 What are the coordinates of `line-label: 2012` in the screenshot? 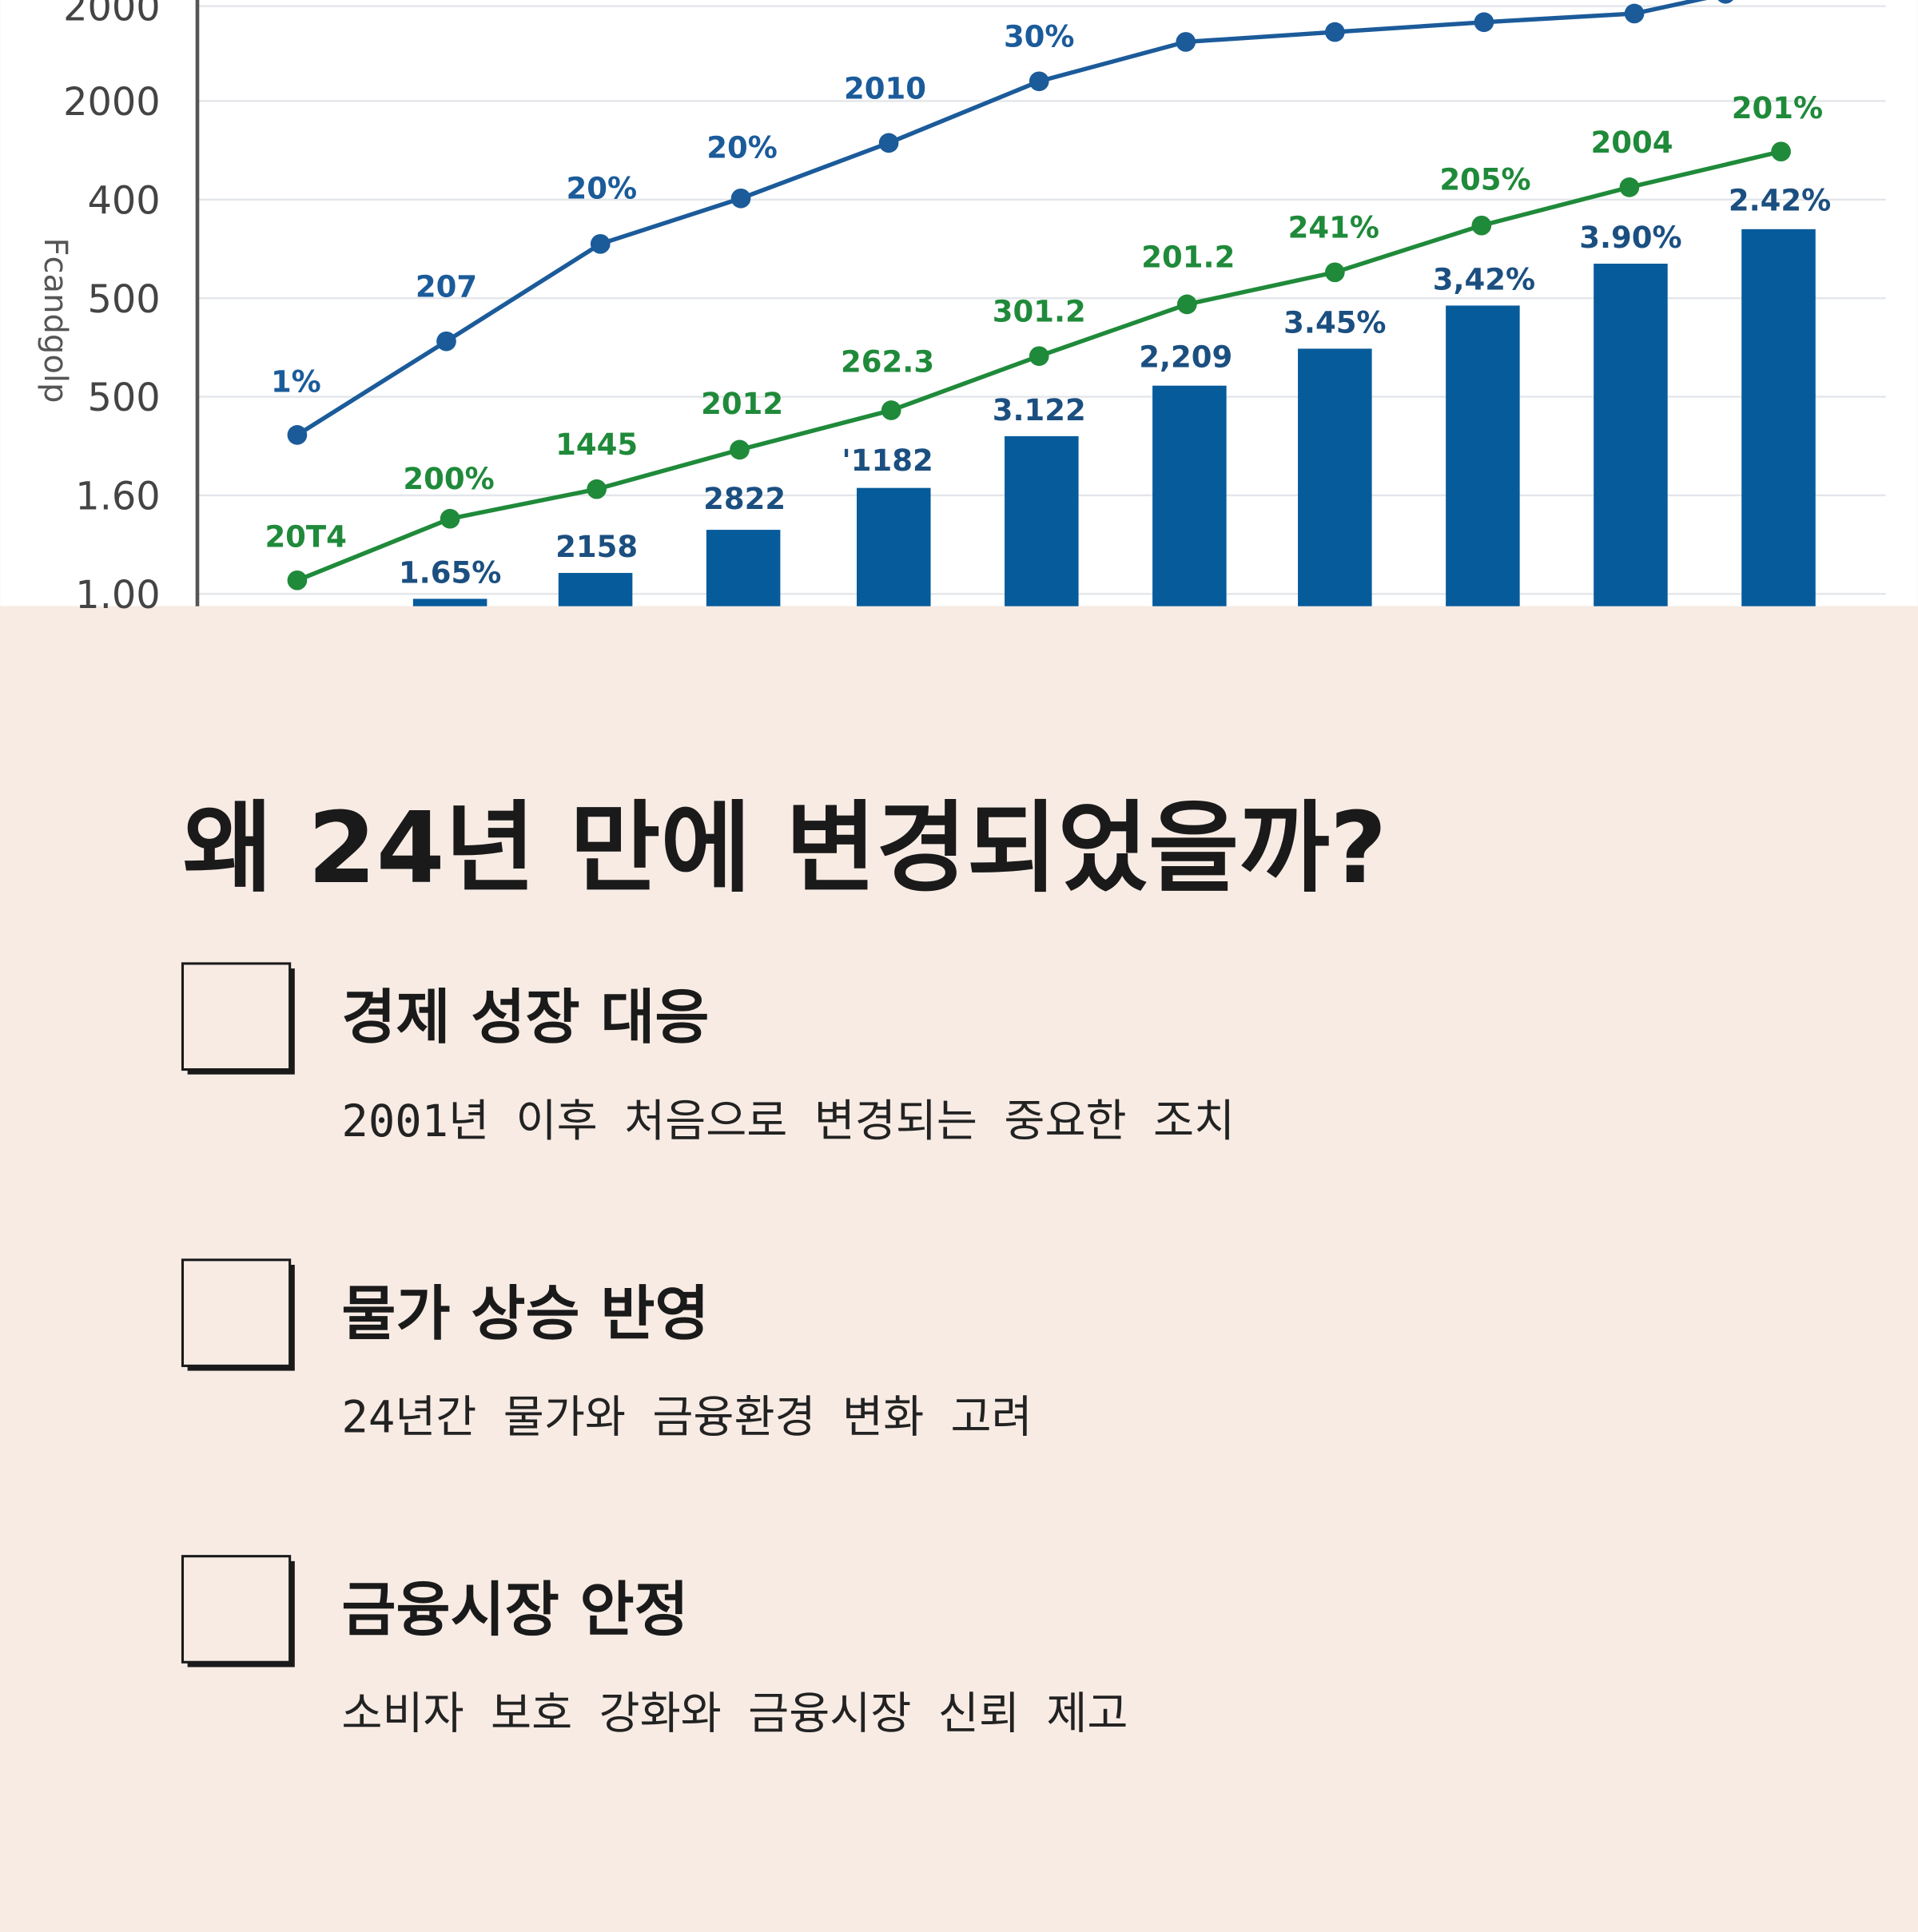 It's located at (742, 404).